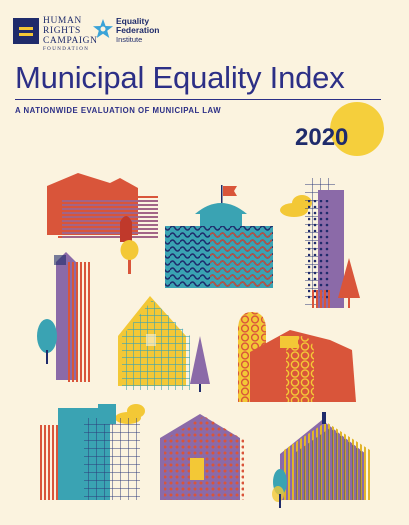 The width and height of the screenshot is (409, 525). Describe the element at coordinates (180, 77) in the screenshot. I see `cover-title: Municipal Equality Index` at that location.